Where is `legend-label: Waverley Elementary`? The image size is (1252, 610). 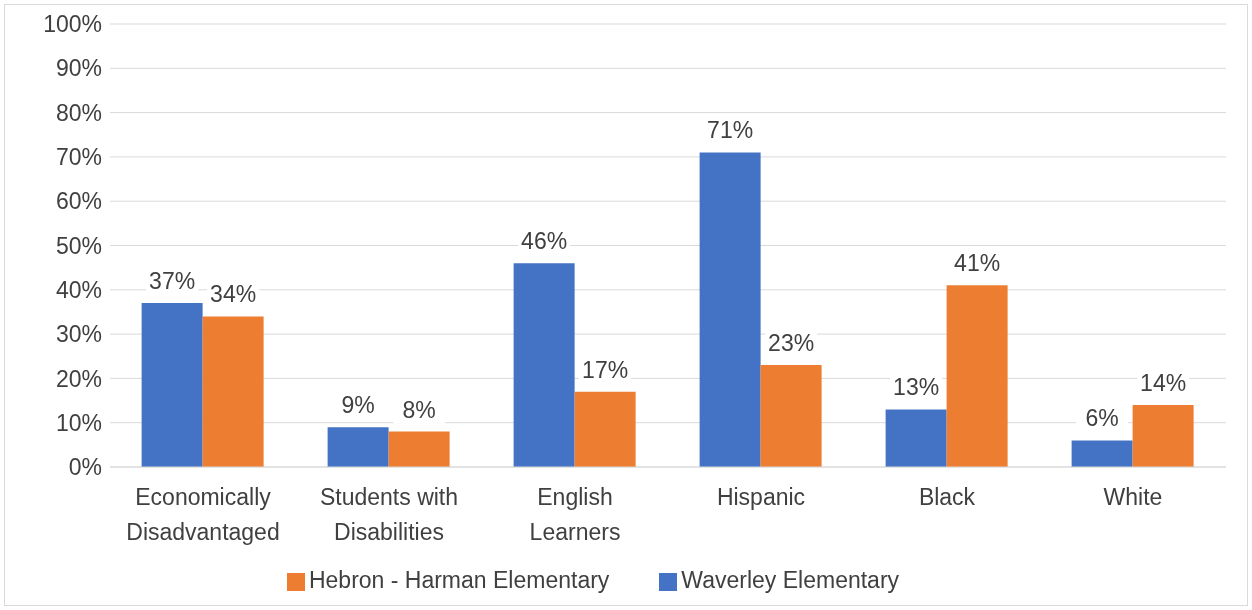 legend-label: Waverley Elementary is located at coordinates (790, 580).